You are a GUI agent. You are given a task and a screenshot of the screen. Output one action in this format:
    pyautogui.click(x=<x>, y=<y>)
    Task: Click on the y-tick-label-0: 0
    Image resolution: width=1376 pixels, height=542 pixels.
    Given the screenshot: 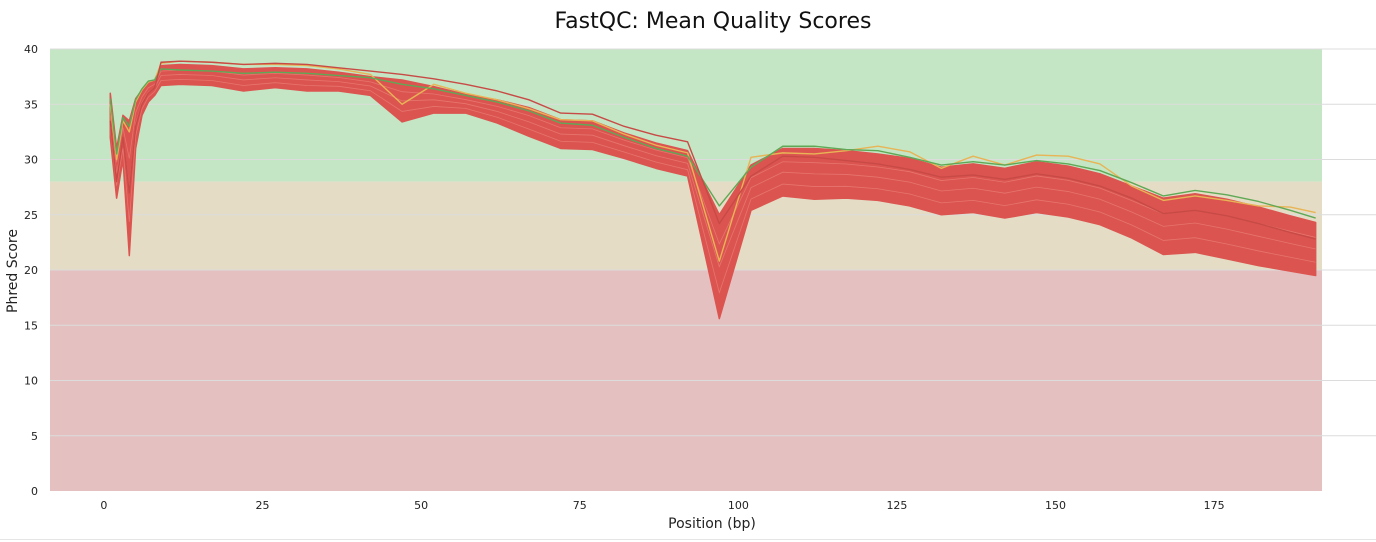 What is the action you would take?
    pyautogui.click(x=34, y=491)
    